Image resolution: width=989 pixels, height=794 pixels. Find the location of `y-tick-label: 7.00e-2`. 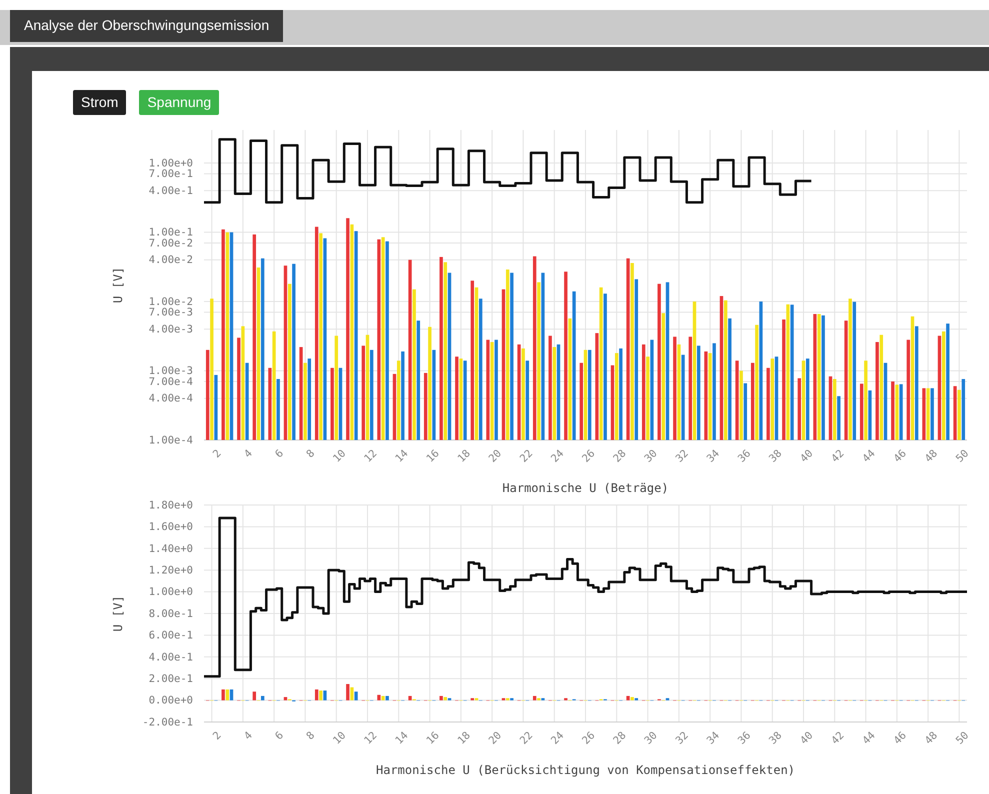

y-tick-label: 7.00e-2 is located at coordinates (170, 243).